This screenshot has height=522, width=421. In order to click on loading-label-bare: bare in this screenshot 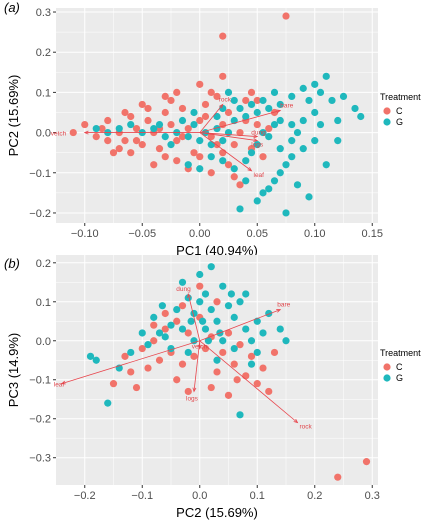, I will do `click(286, 105)`.